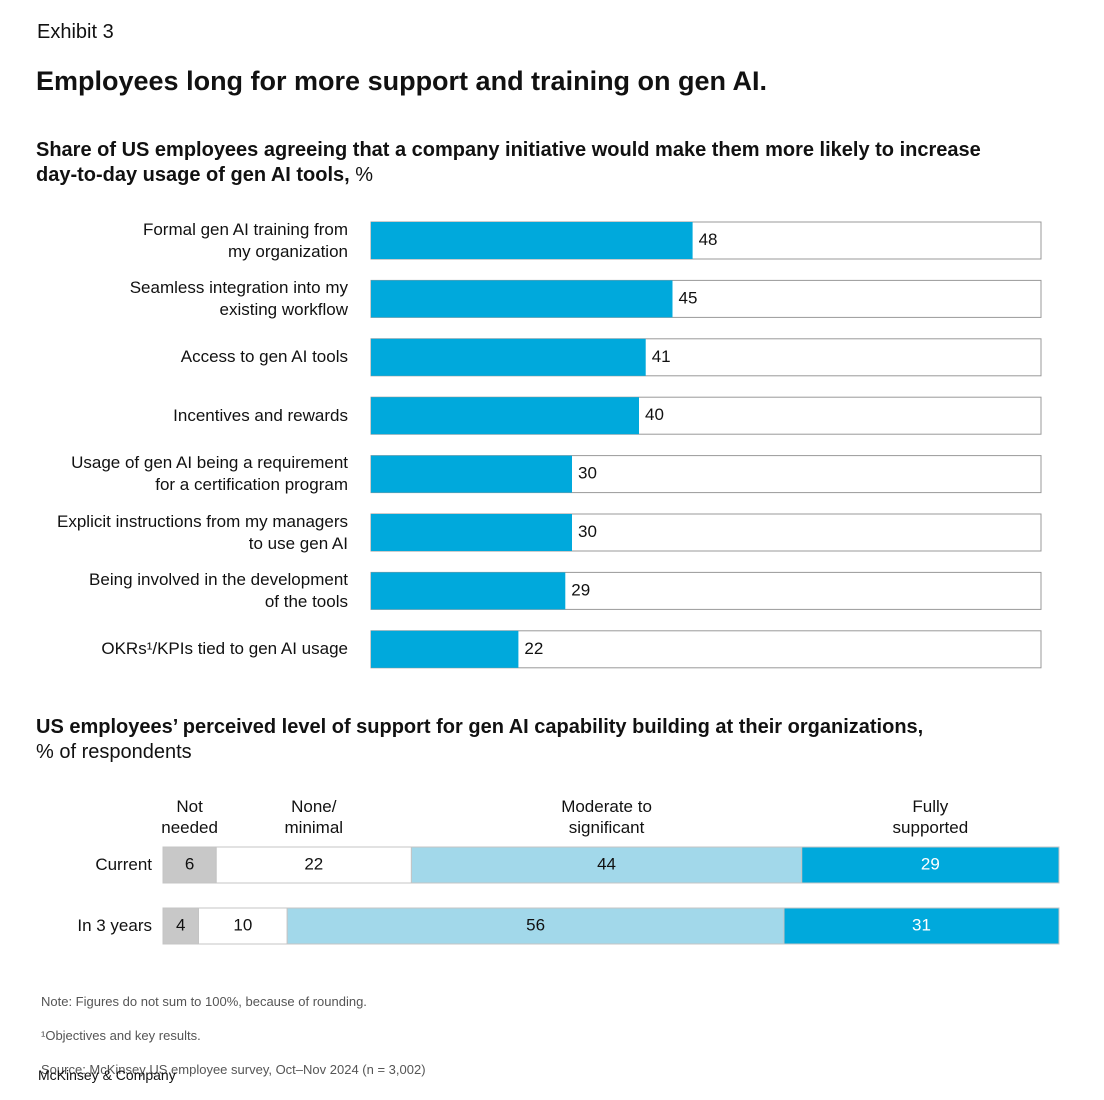 This screenshot has height=1100, width=1104. I want to click on value-label: 10, so click(242, 924).